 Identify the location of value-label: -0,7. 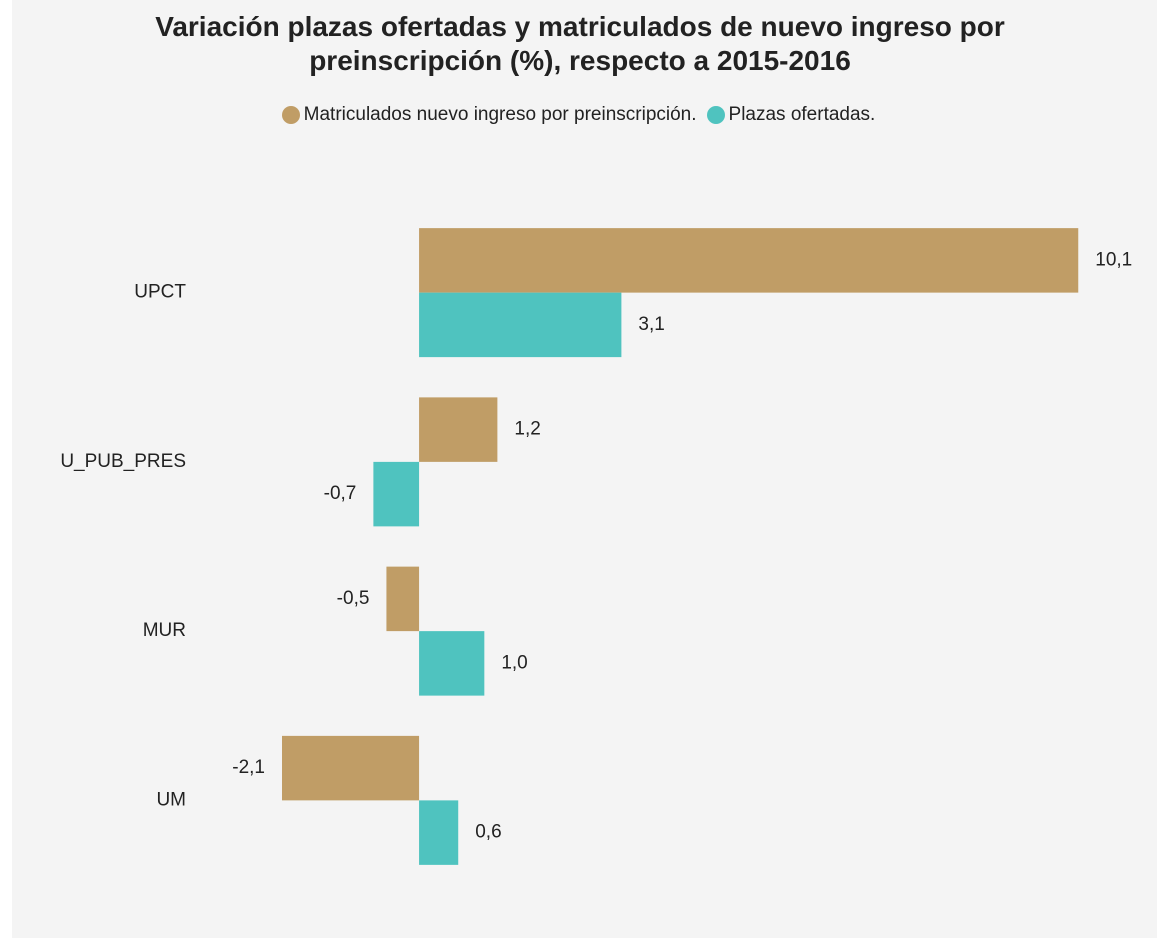
(340, 493).